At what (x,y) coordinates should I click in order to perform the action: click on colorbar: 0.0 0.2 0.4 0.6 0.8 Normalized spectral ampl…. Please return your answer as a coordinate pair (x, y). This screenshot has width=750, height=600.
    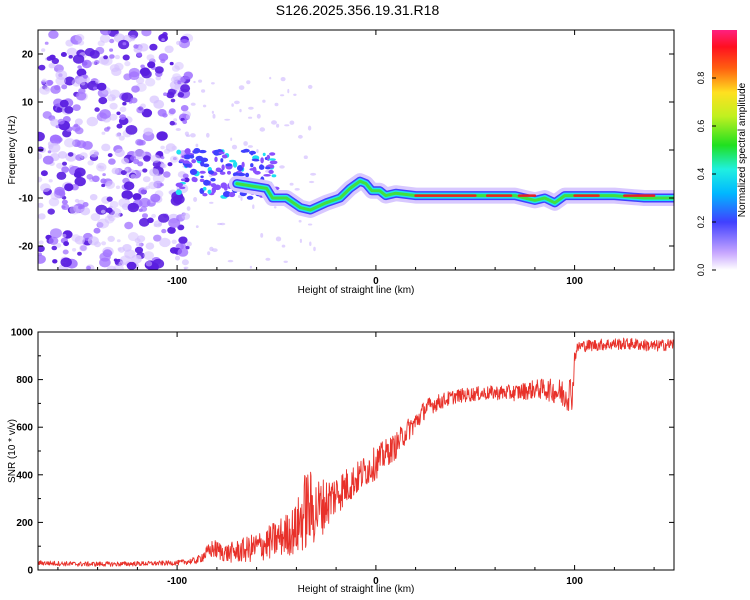
    Looking at the image, I should click on (722, 153).